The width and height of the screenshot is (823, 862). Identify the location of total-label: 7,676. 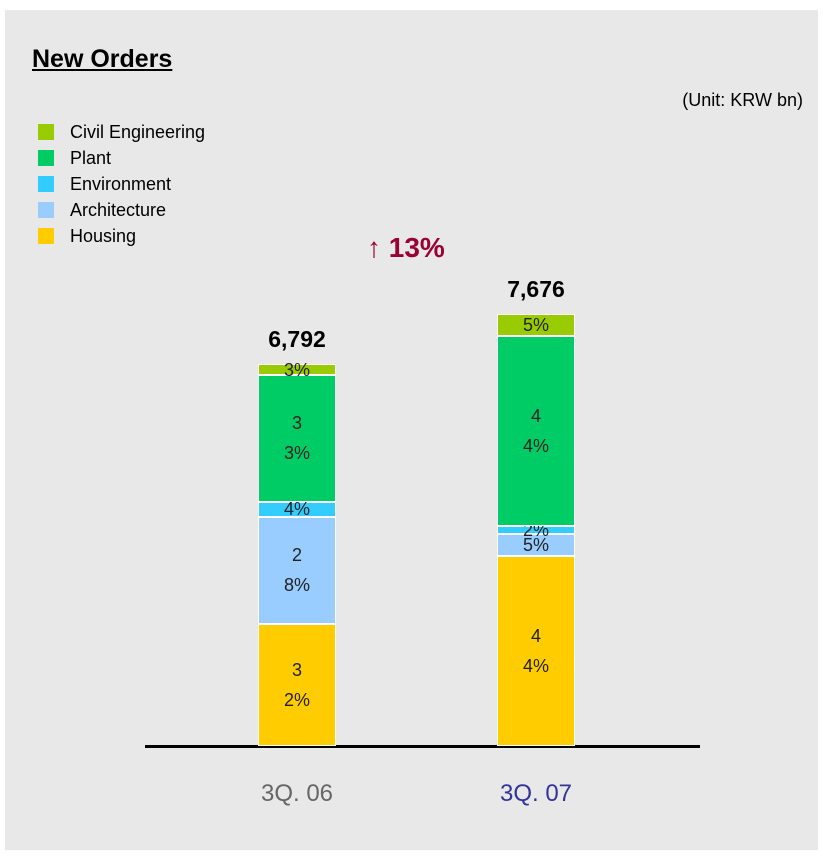
(536, 289).